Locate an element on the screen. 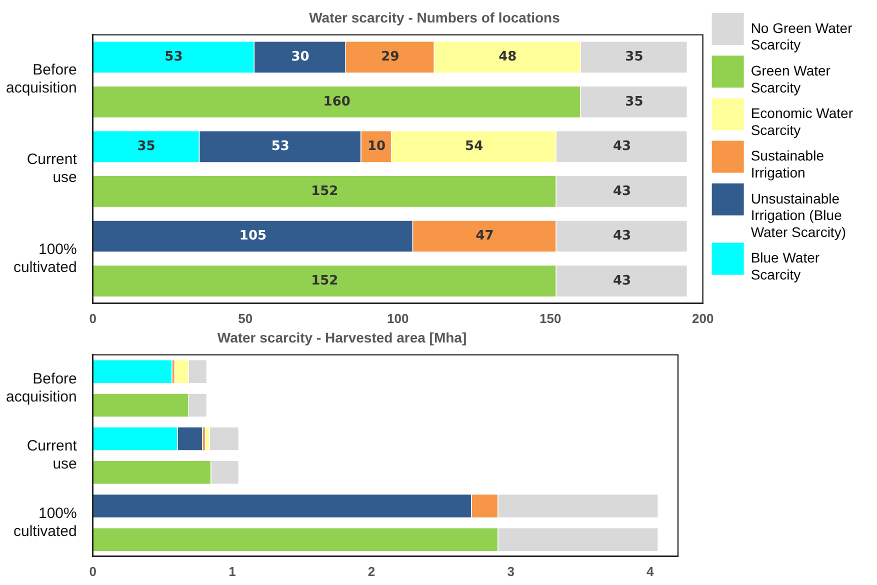 The width and height of the screenshot is (877, 585). x-tick-label: 3 is located at coordinates (510, 571).